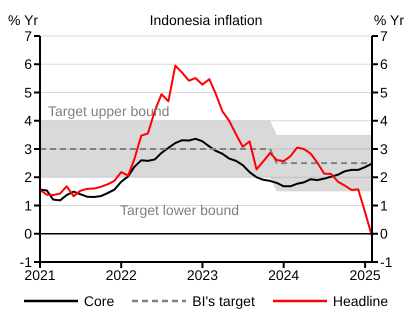  I want to click on y-axis-title: % Yr, so click(23, 20).